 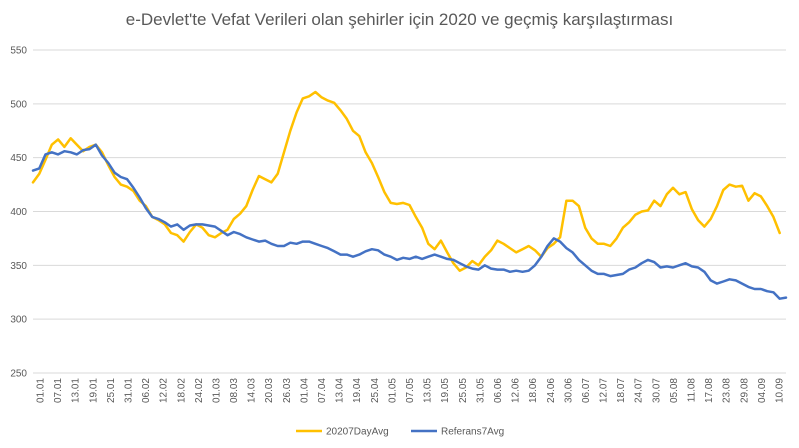 I want to click on x-tick-label: 01.05, so click(x=392, y=390).